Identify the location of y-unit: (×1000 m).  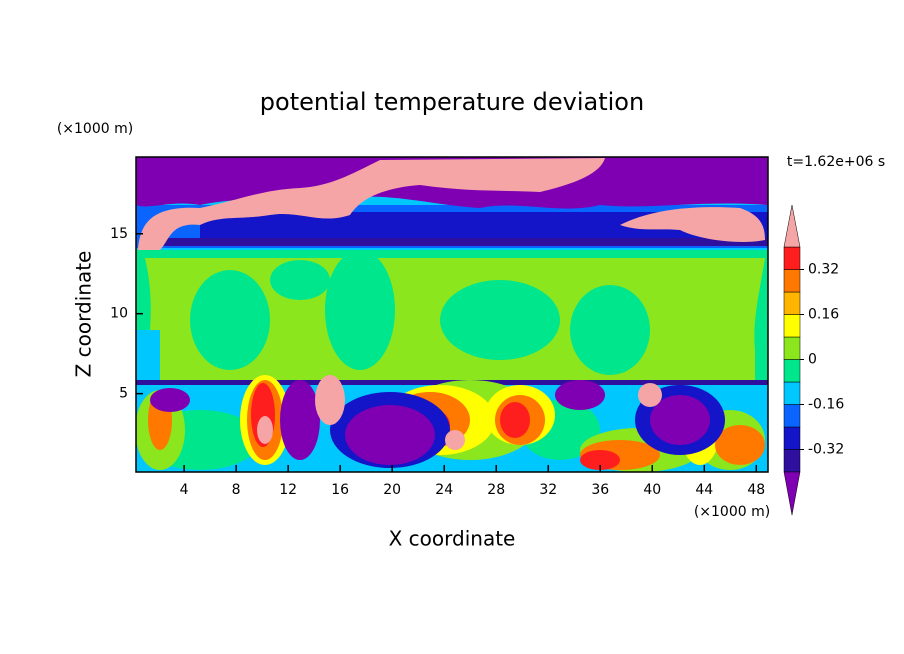
(95, 129).